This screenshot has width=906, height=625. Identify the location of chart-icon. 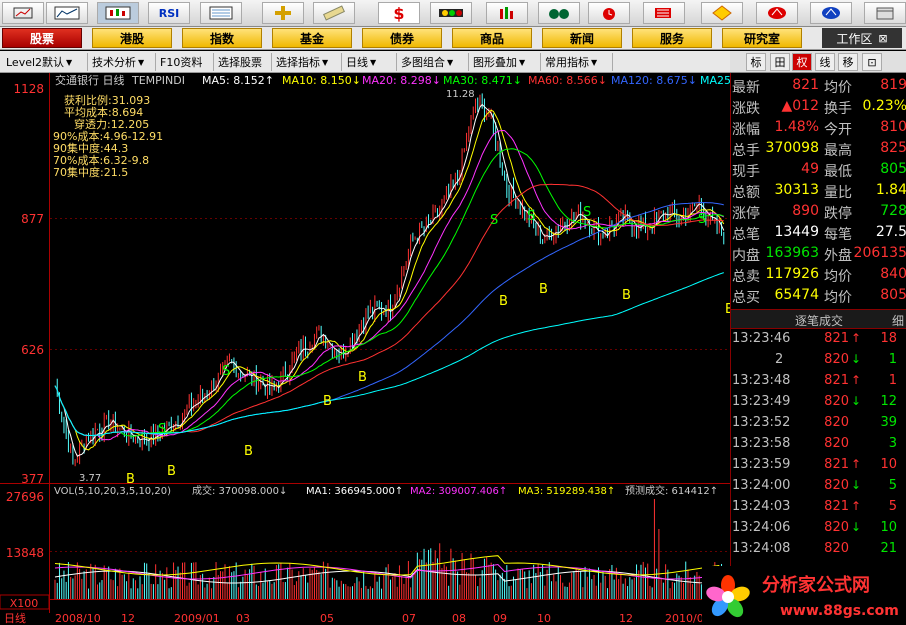
(67, 13).